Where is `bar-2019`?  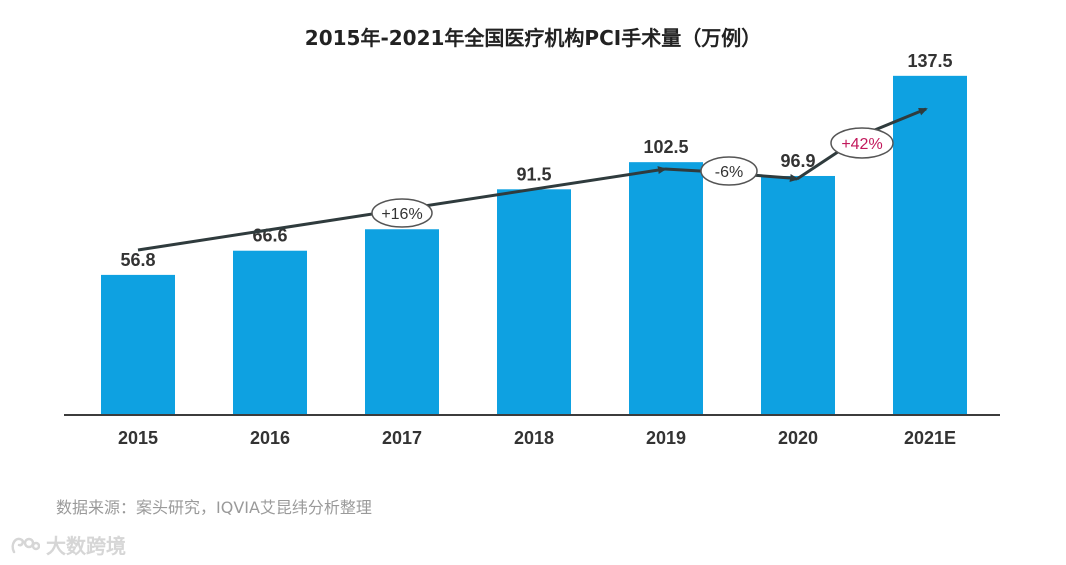 bar-2019 is located at coordinates (666, 288).